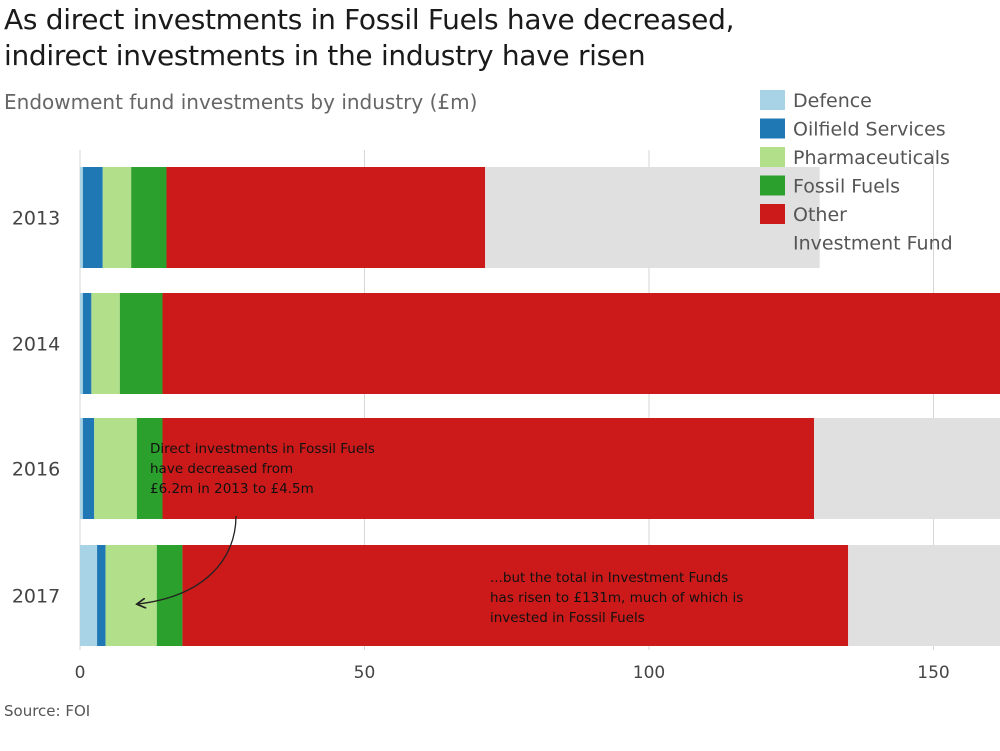 This screenshot has width=1000, height=751. Describe the element at coordinates (221, 469) in the screenshot. I see `annotation-line: have decreased from` at that location.